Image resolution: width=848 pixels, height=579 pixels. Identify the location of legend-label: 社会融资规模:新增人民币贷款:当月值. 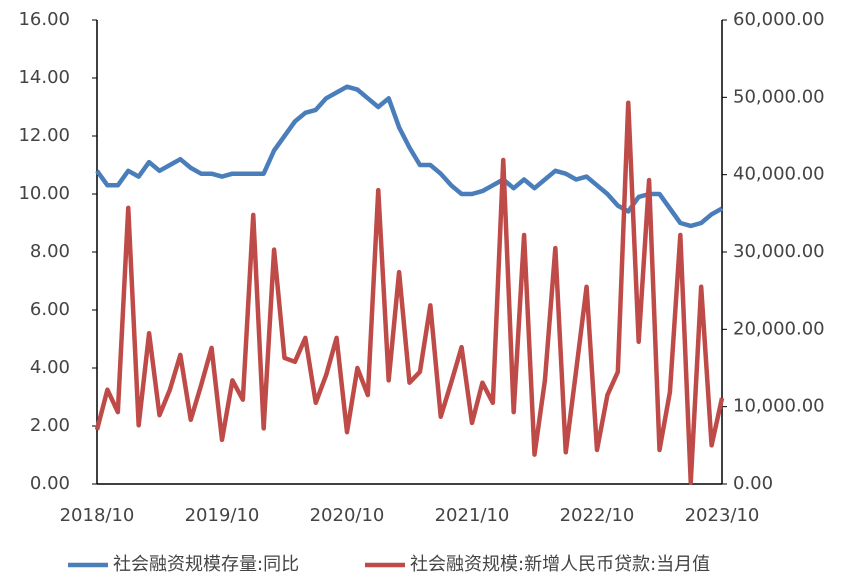
(560, 564).